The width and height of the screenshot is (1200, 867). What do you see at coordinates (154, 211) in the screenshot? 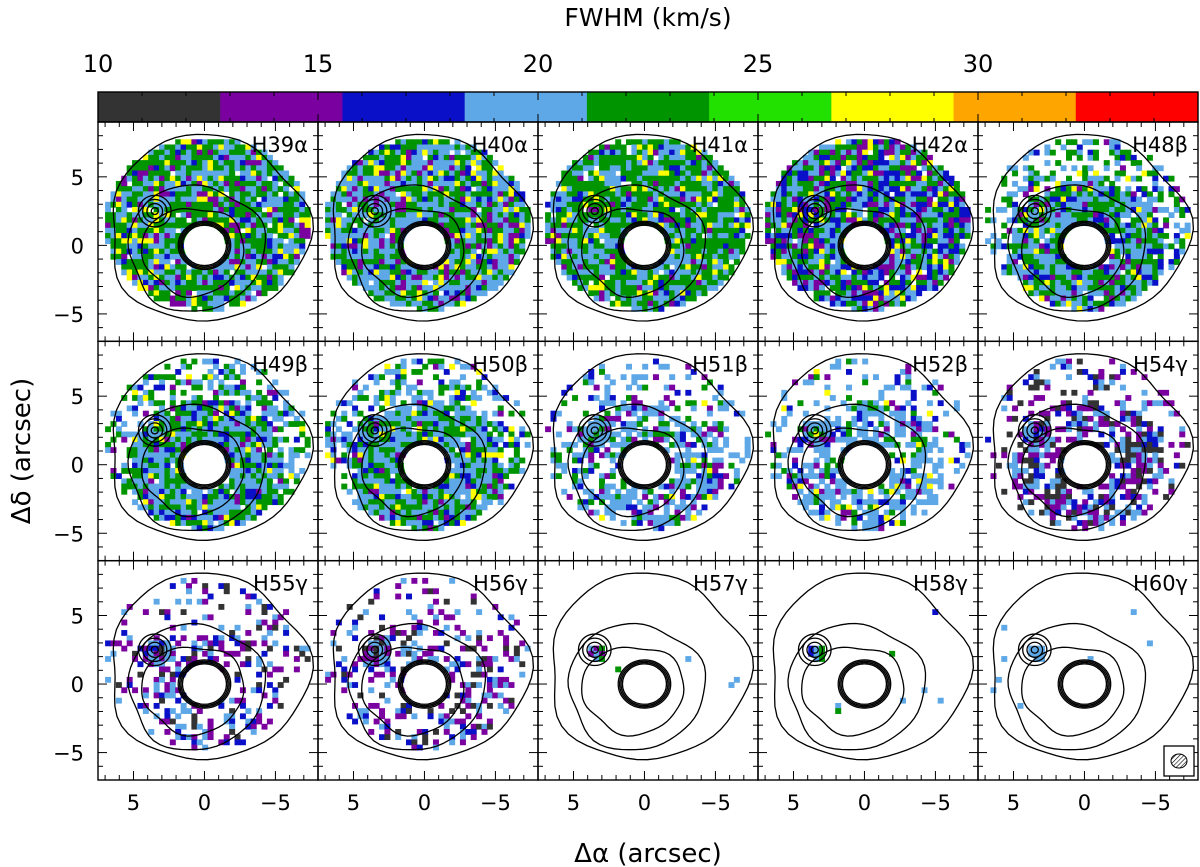
I see `contour-knot` at bounding box center [154, 211].